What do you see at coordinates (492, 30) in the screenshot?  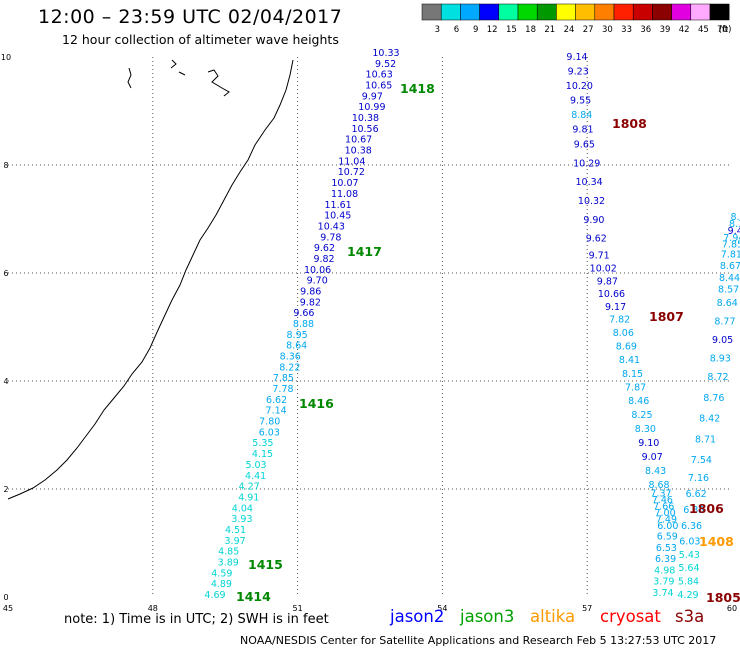 I see `scale-label: 12` at bounding box center [492, 30].